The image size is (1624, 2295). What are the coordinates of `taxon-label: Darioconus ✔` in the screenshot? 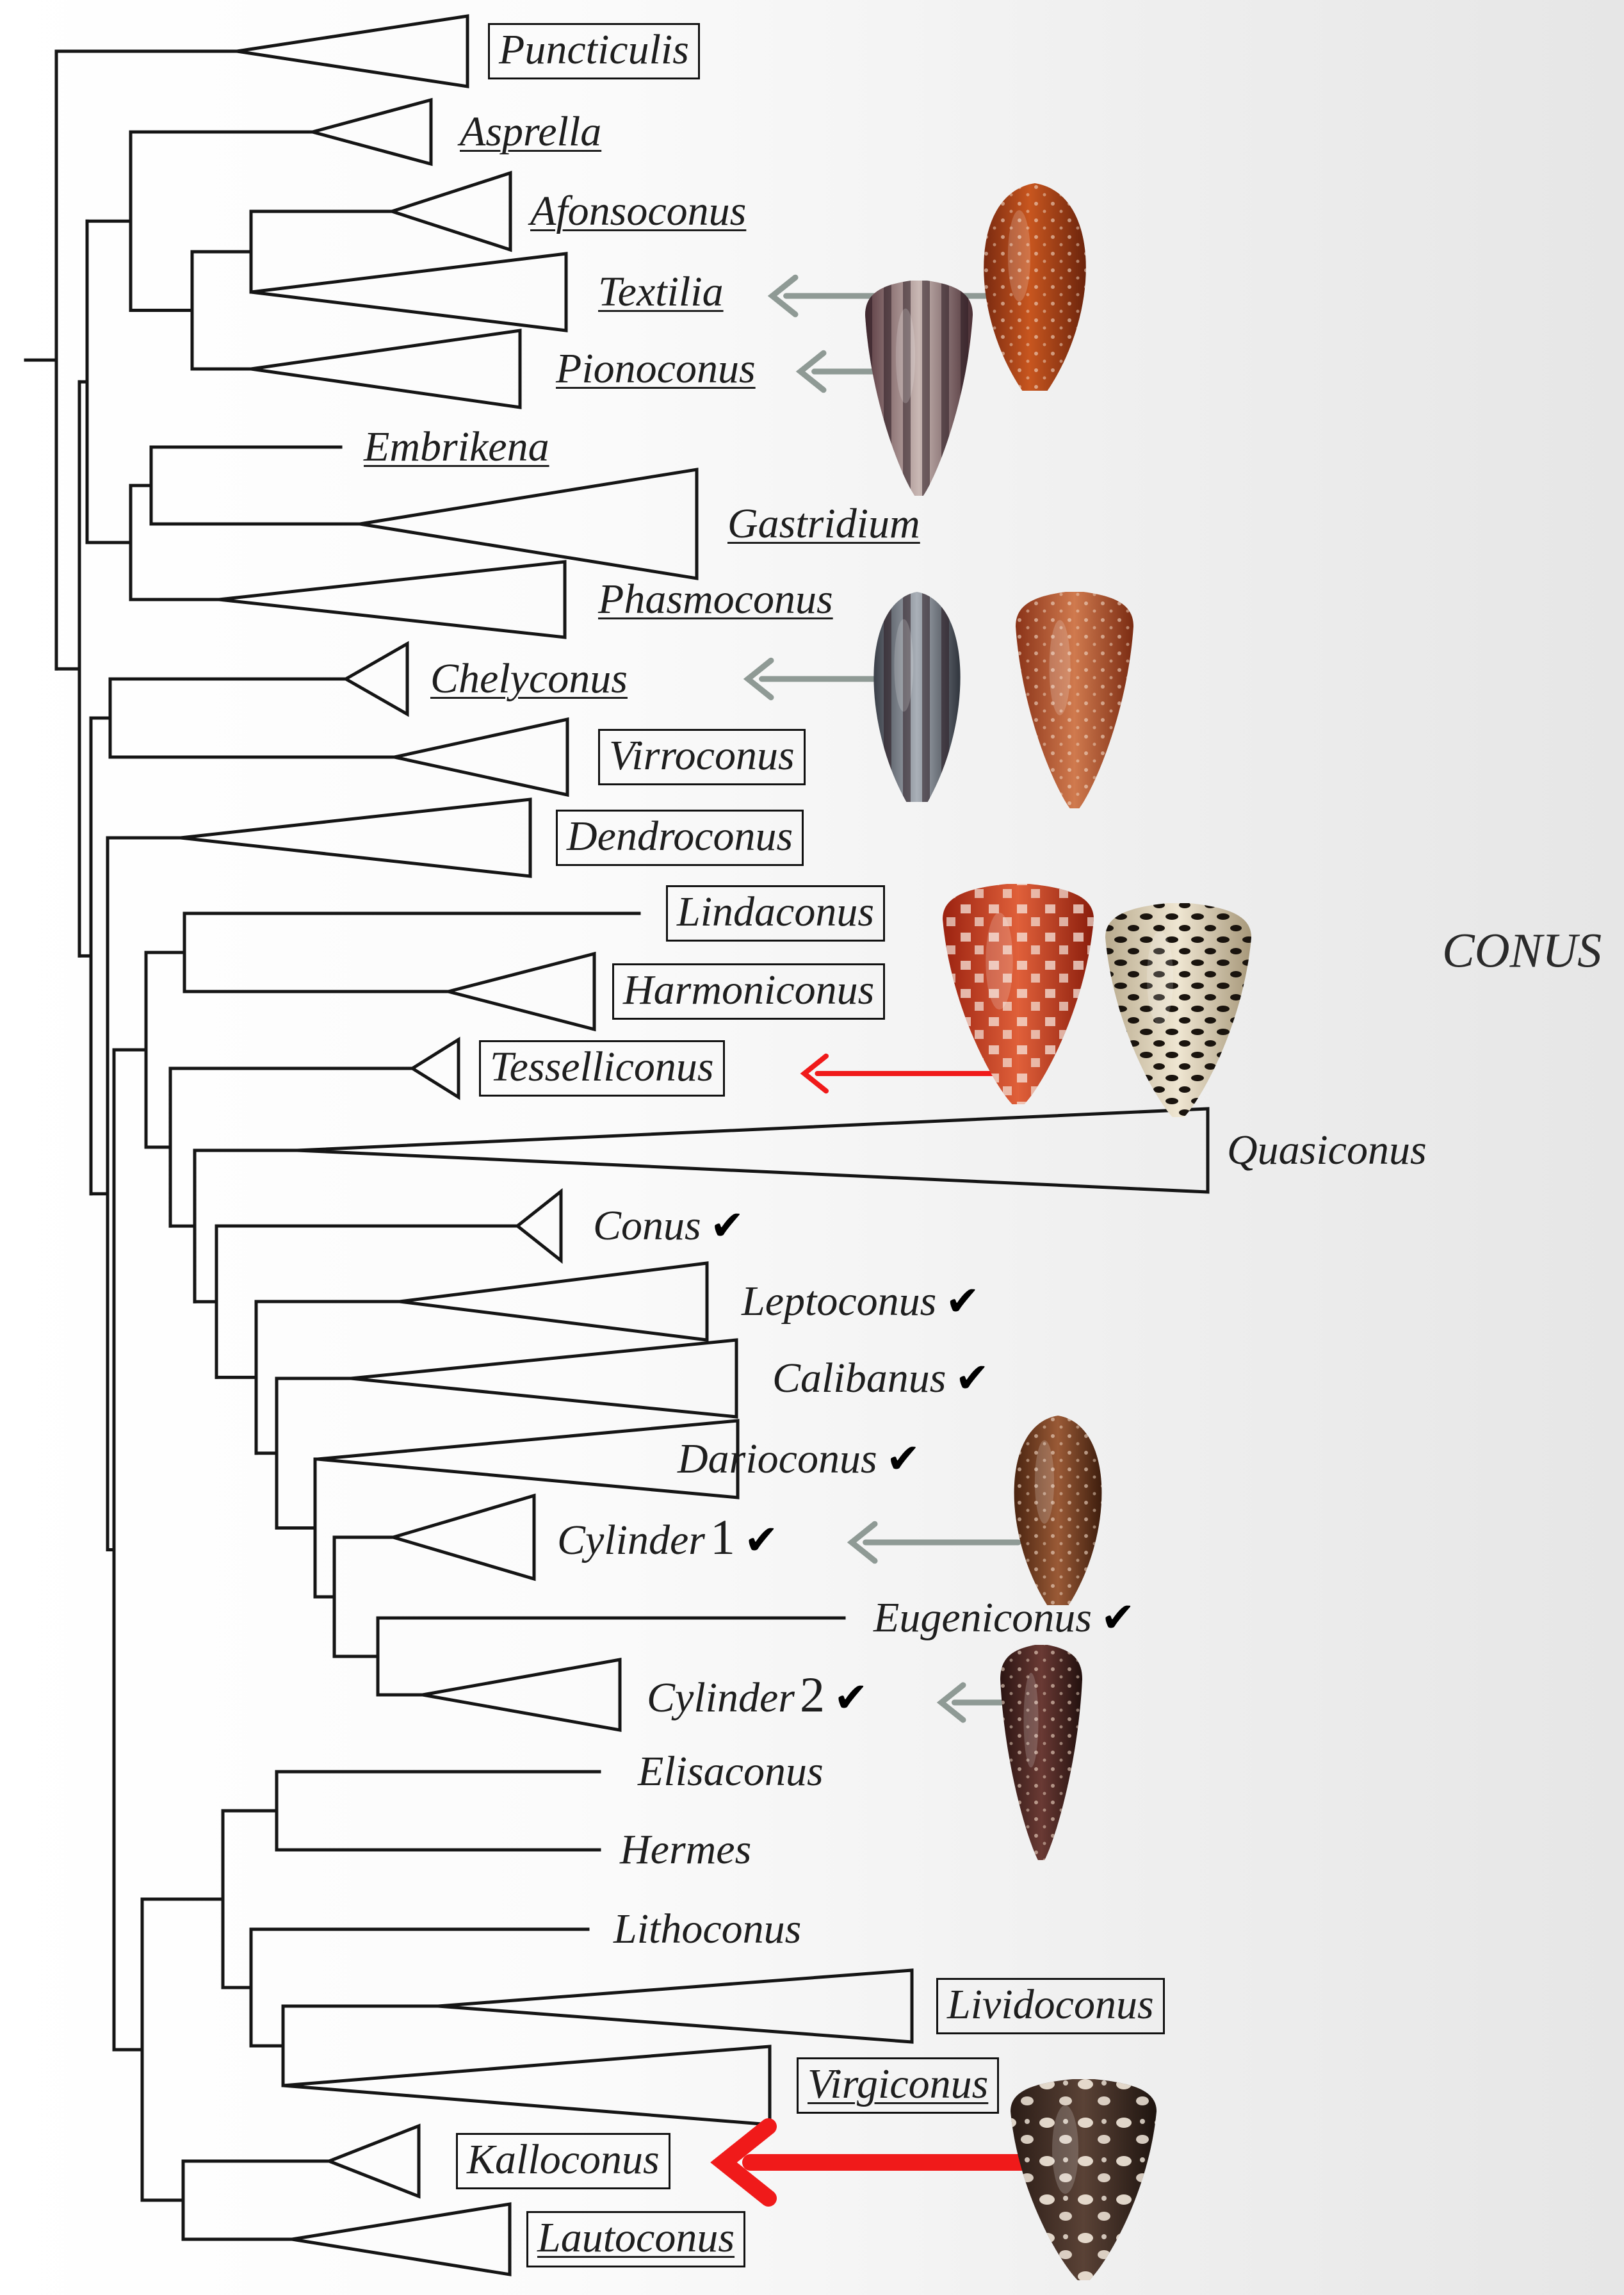 It's located at (799, 1459).